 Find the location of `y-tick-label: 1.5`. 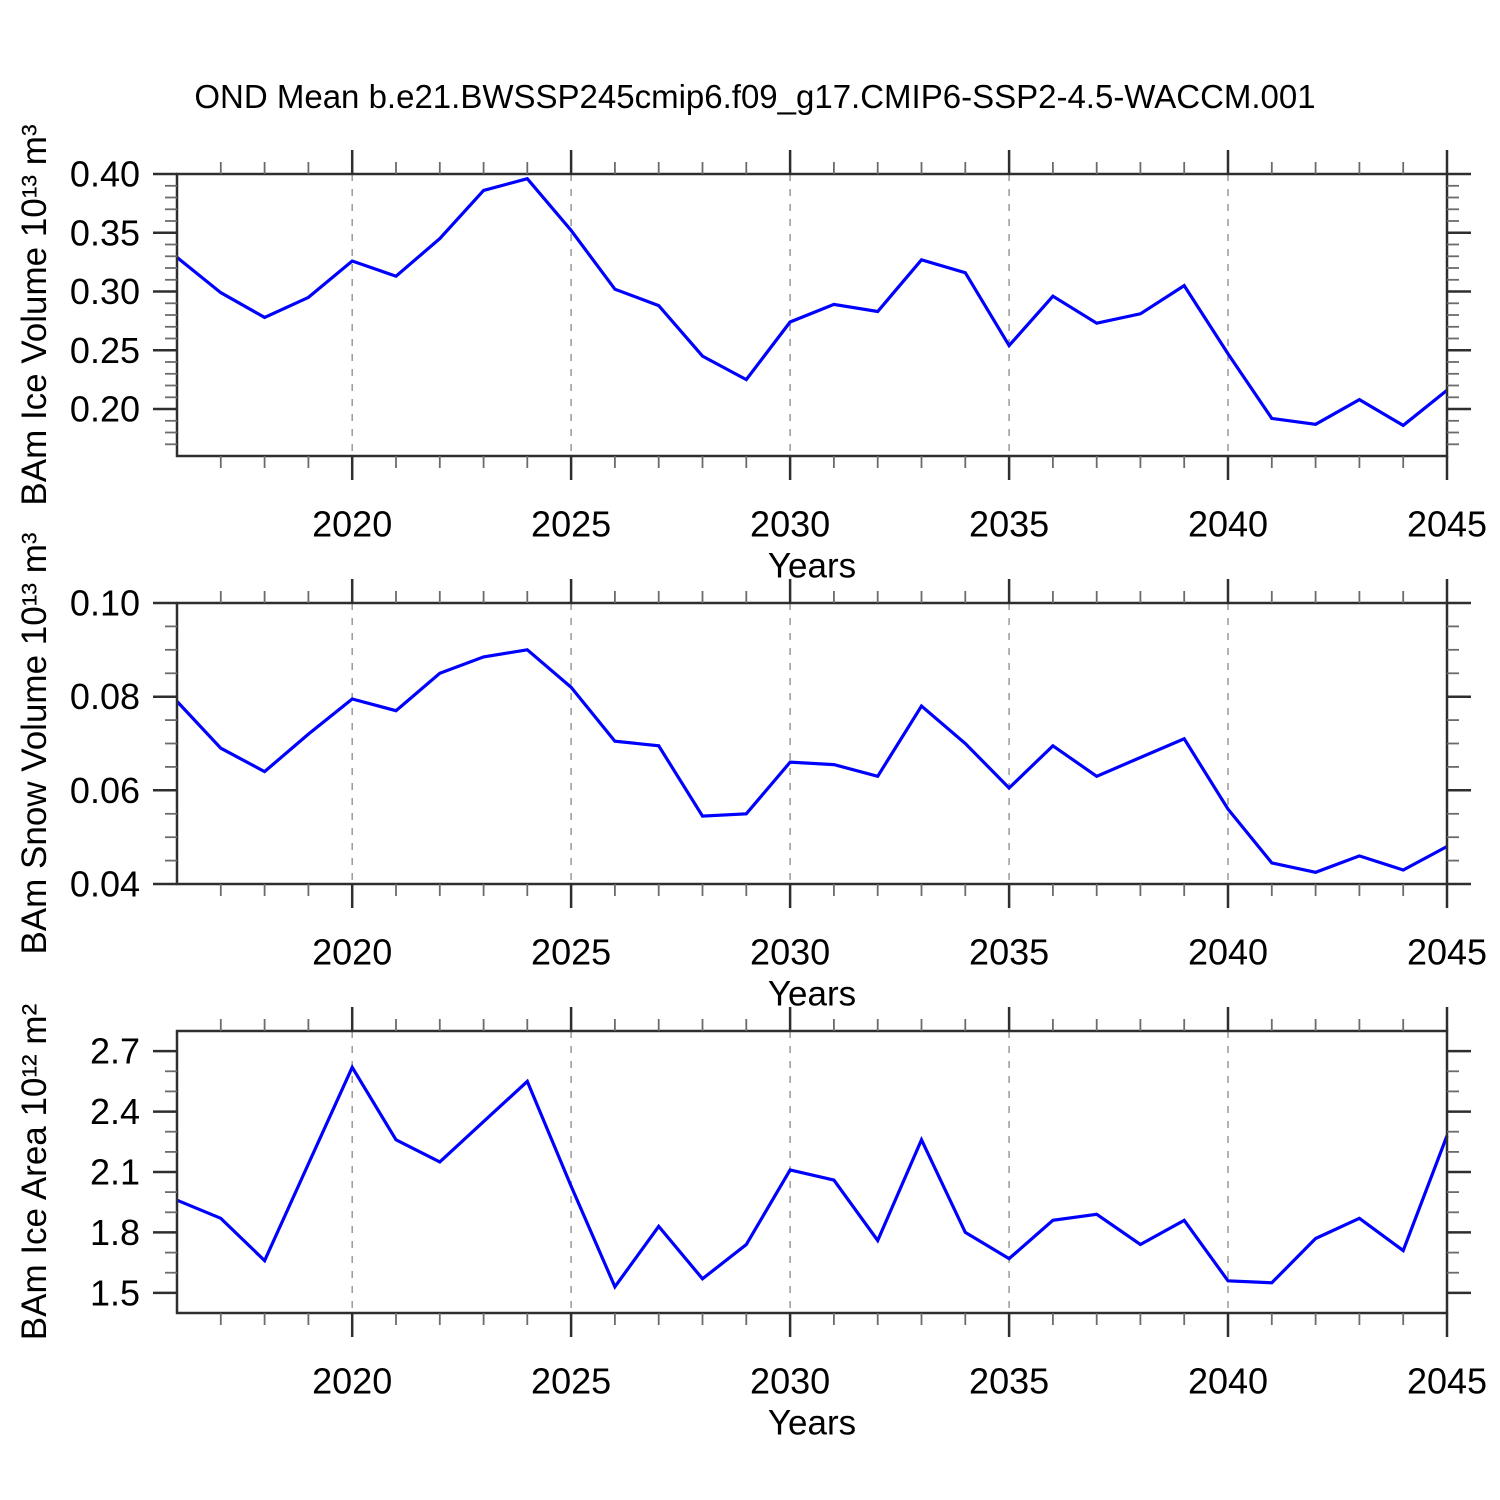

y-tick-label: 1.5 is located at coordinates (115, 1292).